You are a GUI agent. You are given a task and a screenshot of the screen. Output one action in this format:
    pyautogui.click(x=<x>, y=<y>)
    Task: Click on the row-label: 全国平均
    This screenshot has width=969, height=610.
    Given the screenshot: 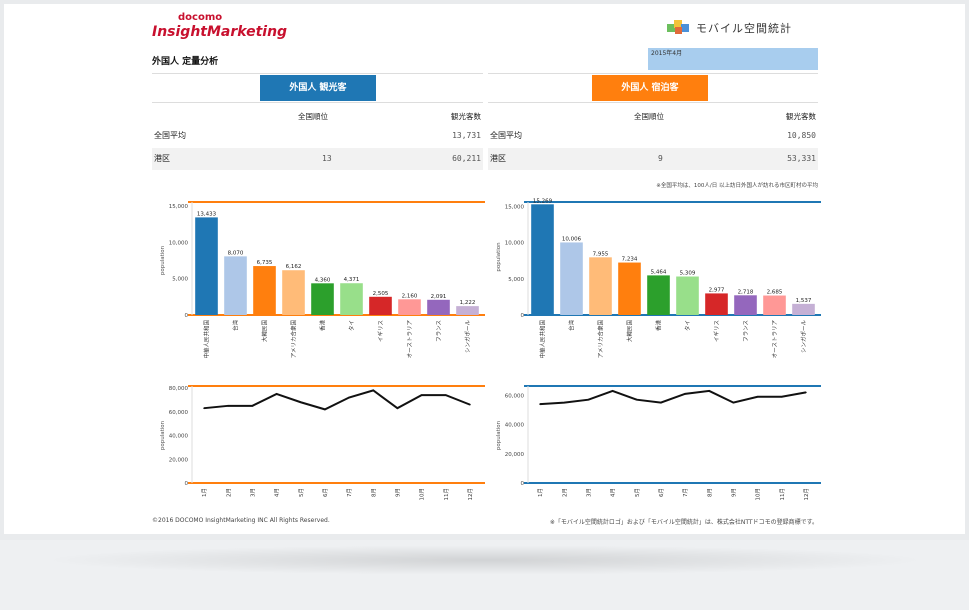 What is the action you would take?
    pyautogui.click(x=170, y=135)
    